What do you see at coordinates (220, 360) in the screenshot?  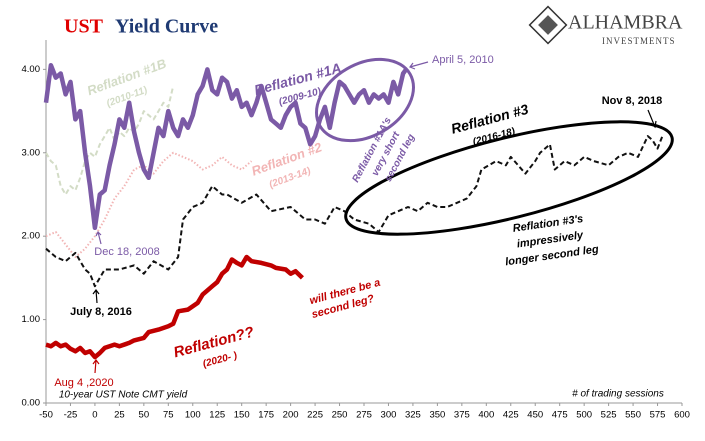 I see `annotation: (2020- )` at bounding box center [220, 360].